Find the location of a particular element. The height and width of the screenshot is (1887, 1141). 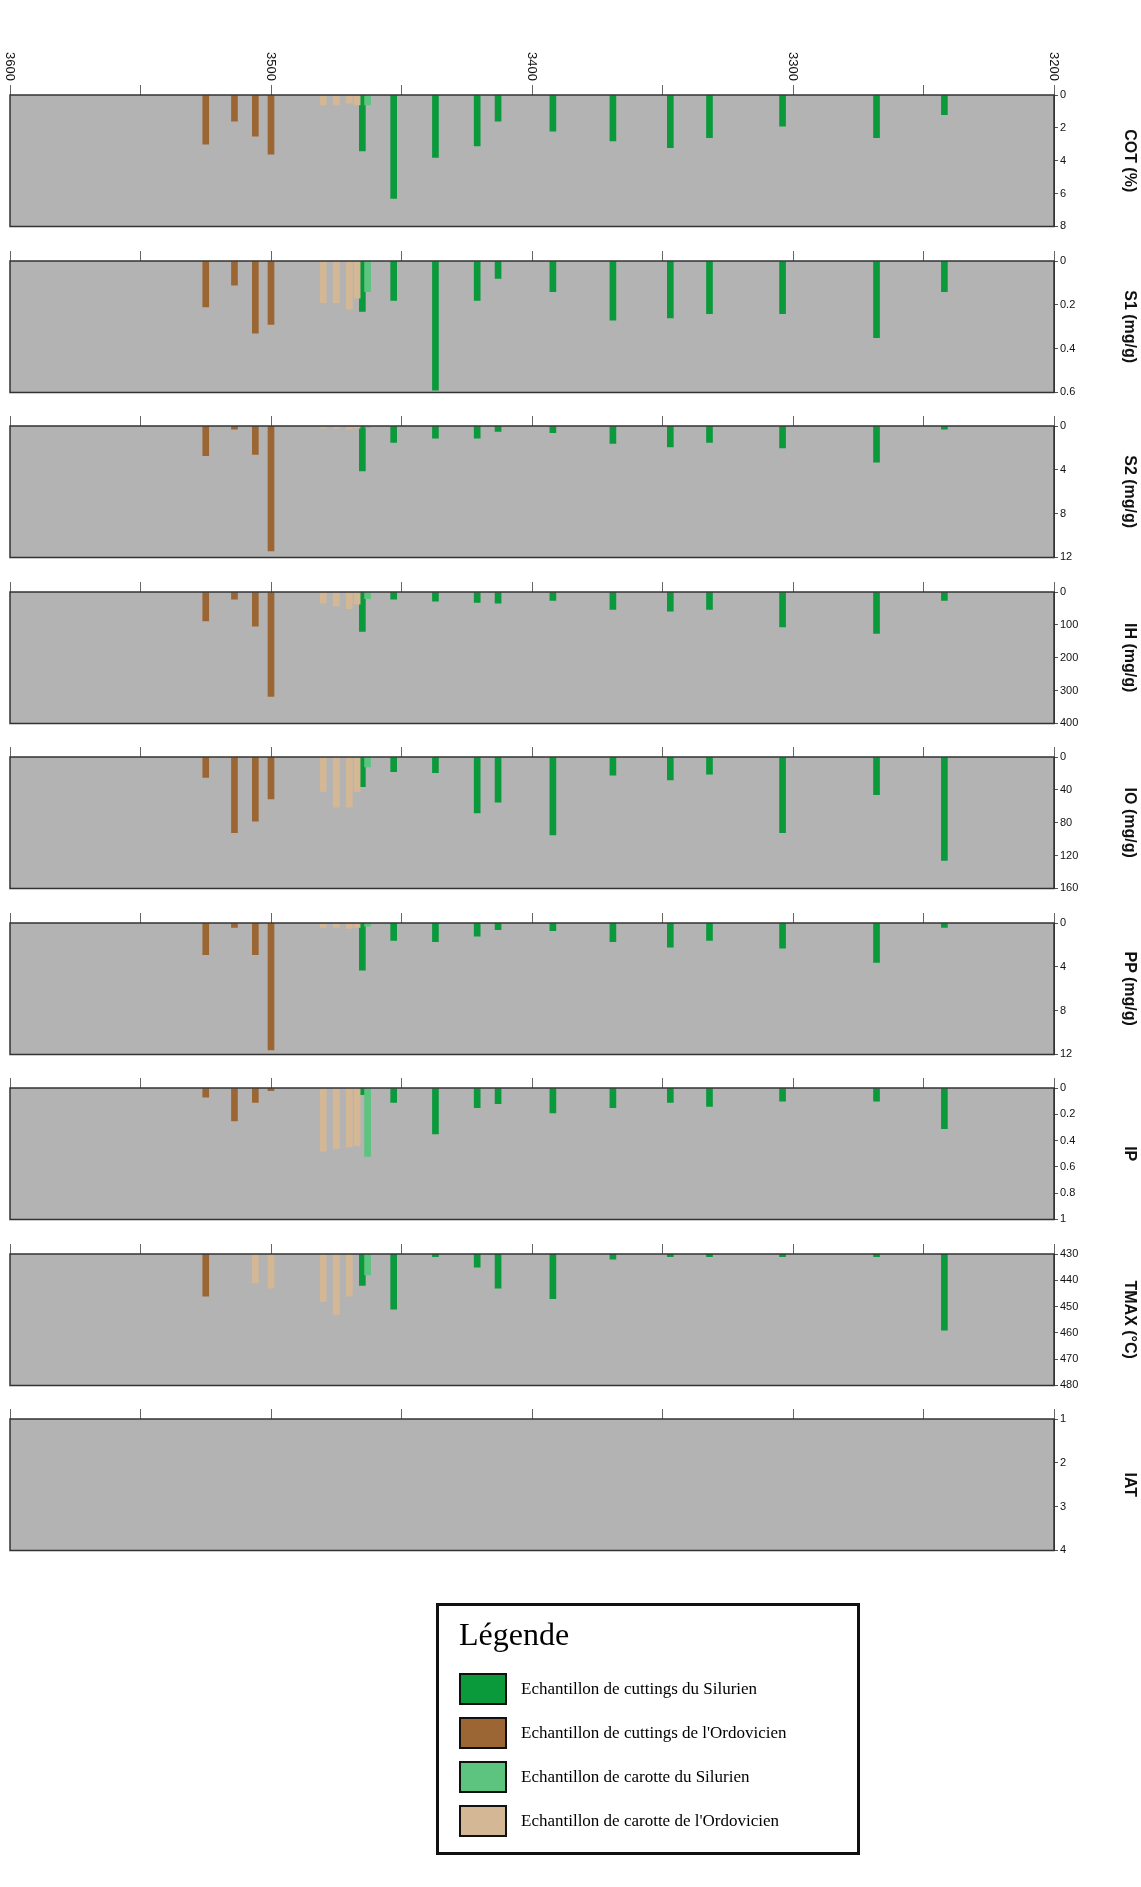

legend-title: Légende is located at coordinates (514, 1634).